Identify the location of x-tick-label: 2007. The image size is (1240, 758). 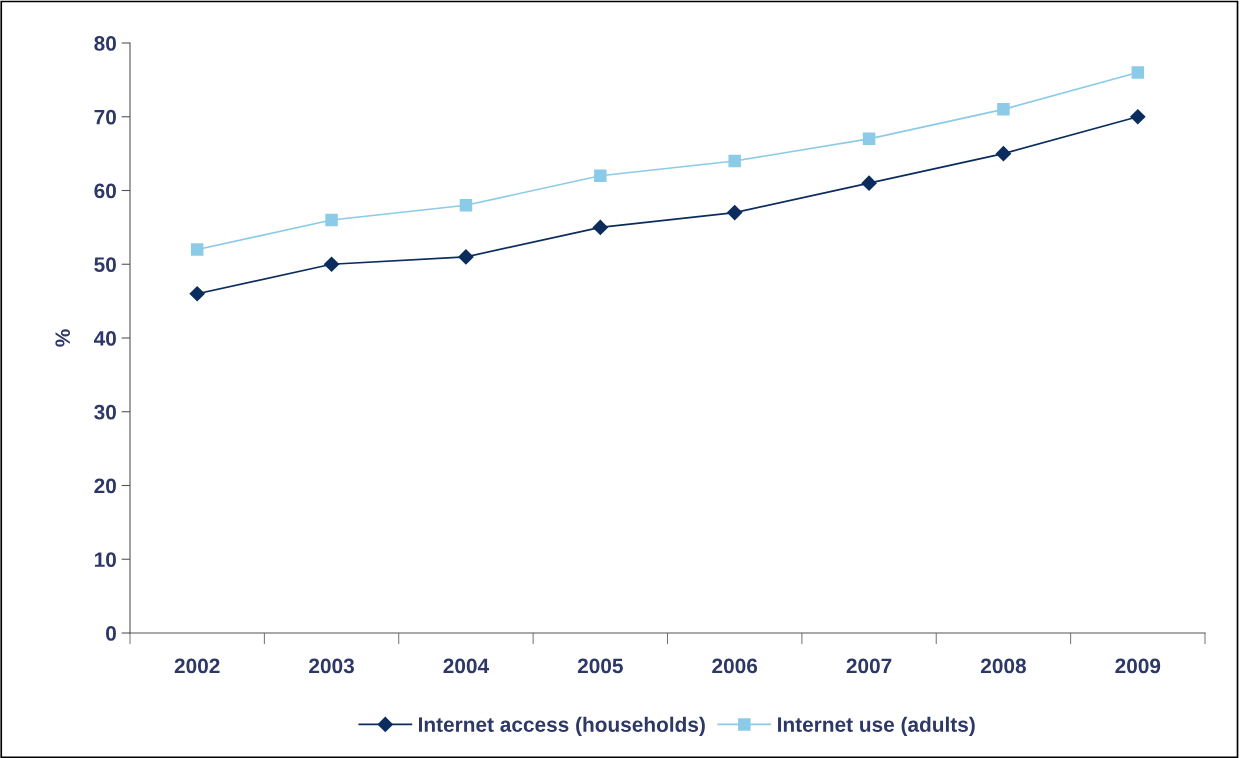
(869, 666).